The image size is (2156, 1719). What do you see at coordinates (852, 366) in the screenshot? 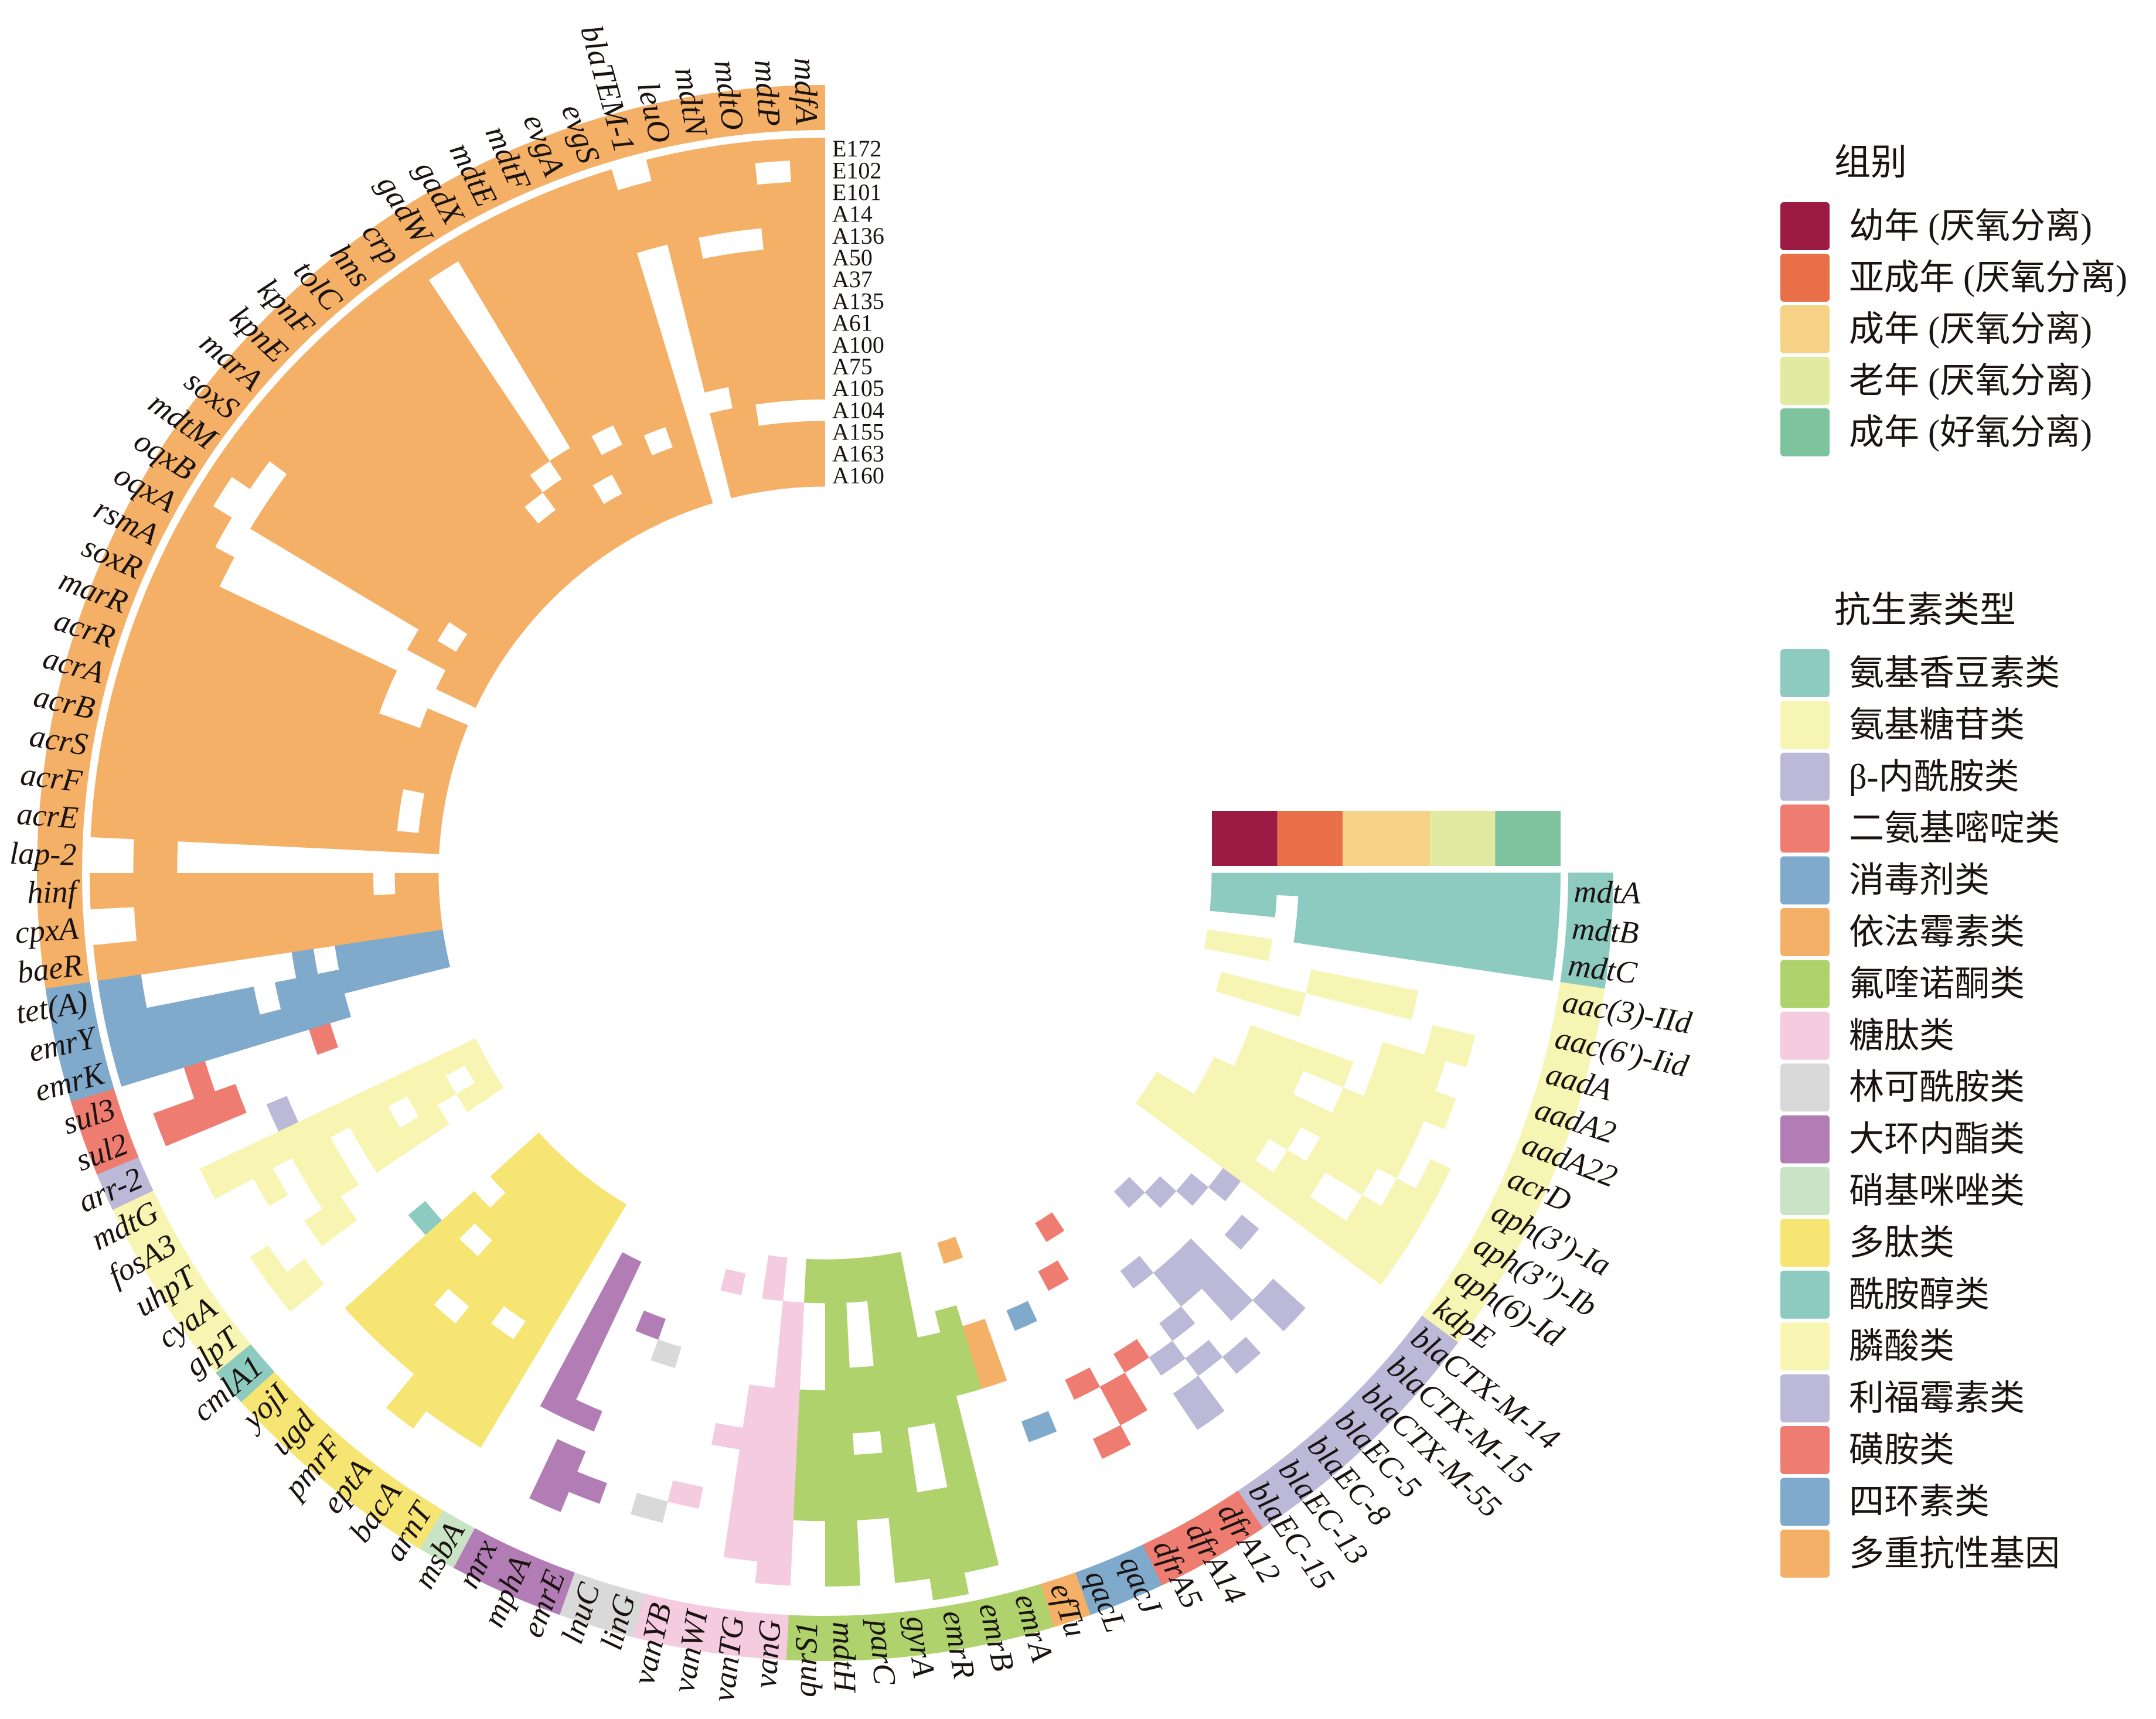
I see `sample-label: A75` at bounding box center [852, 366].